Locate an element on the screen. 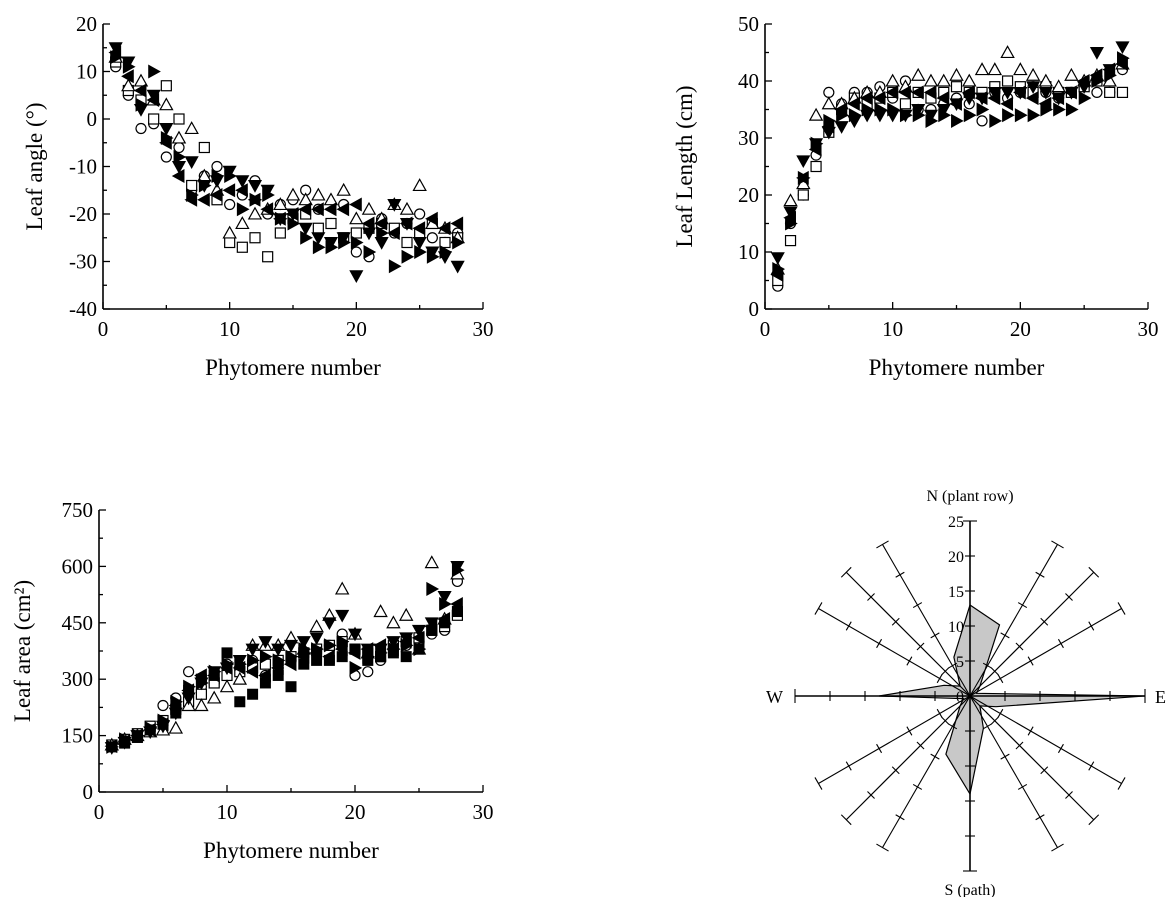 The image size is (1173, 897). x-axis-label: Phytomere number is located at coordinates (957, 367).